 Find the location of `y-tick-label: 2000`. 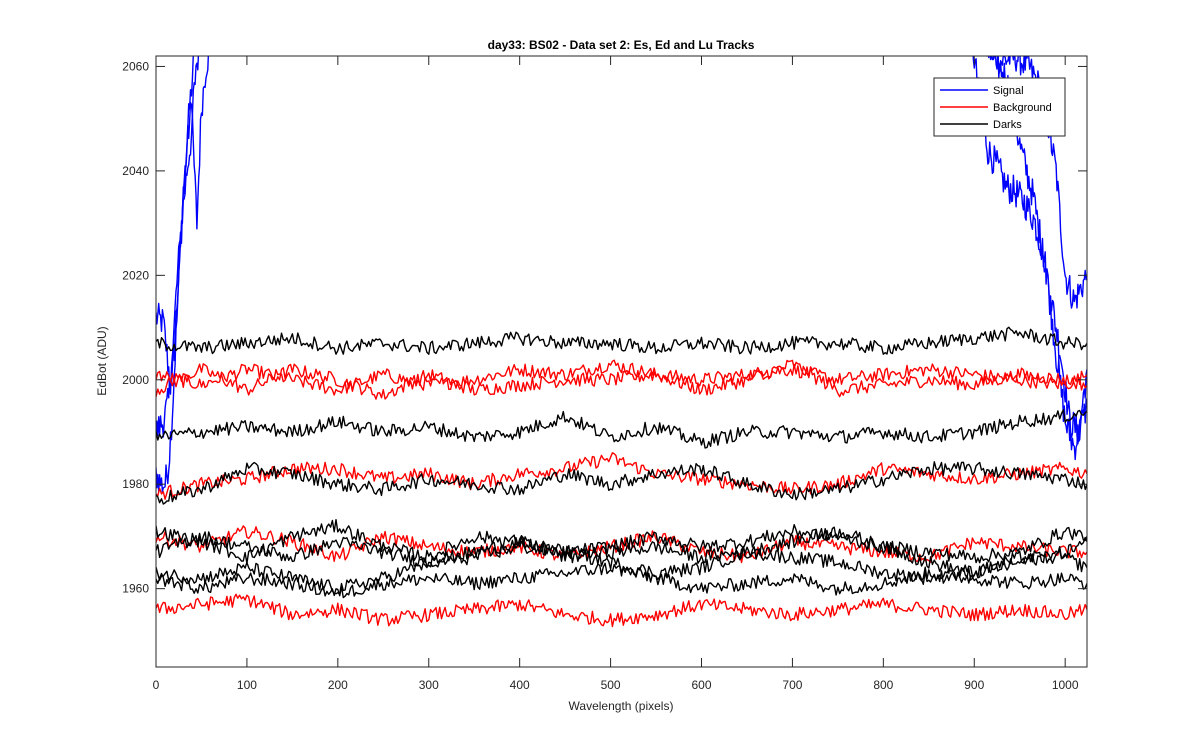

y-tick-label: 2000 is located at coordinates (135, 380).